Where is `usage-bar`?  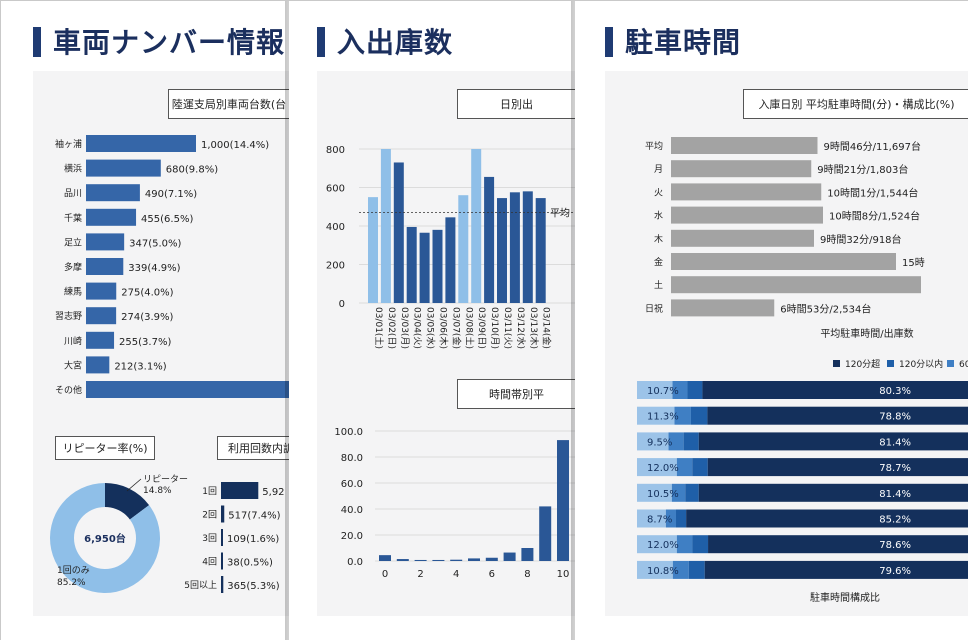 usage-bar is located at coordinates (222, 561).